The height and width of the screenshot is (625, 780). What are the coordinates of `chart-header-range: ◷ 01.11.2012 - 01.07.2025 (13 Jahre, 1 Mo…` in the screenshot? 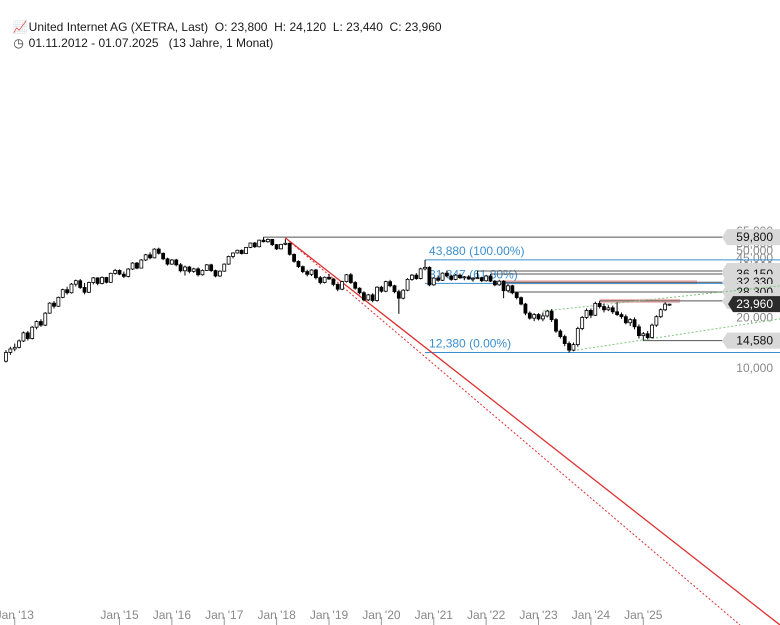 It's located at (139, 36).